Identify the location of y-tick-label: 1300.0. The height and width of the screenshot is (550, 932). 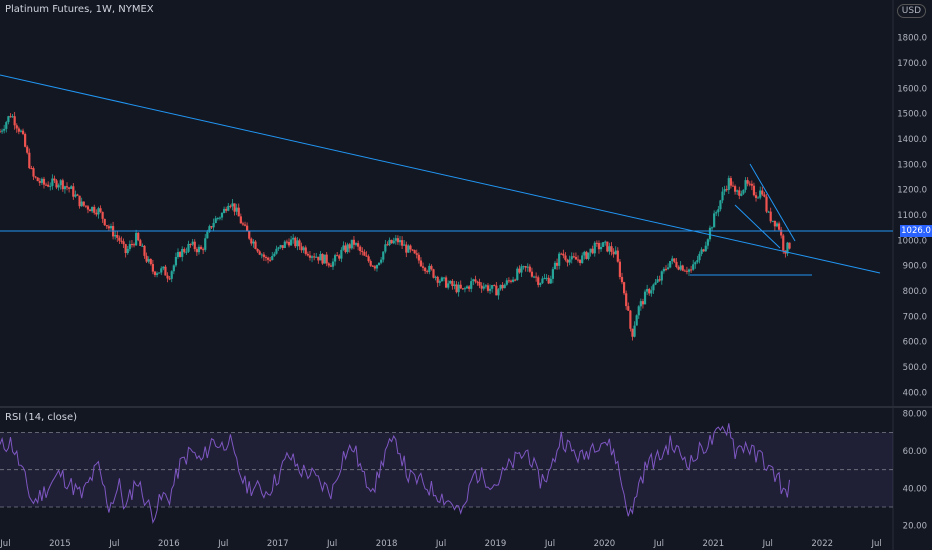
(912, 165).